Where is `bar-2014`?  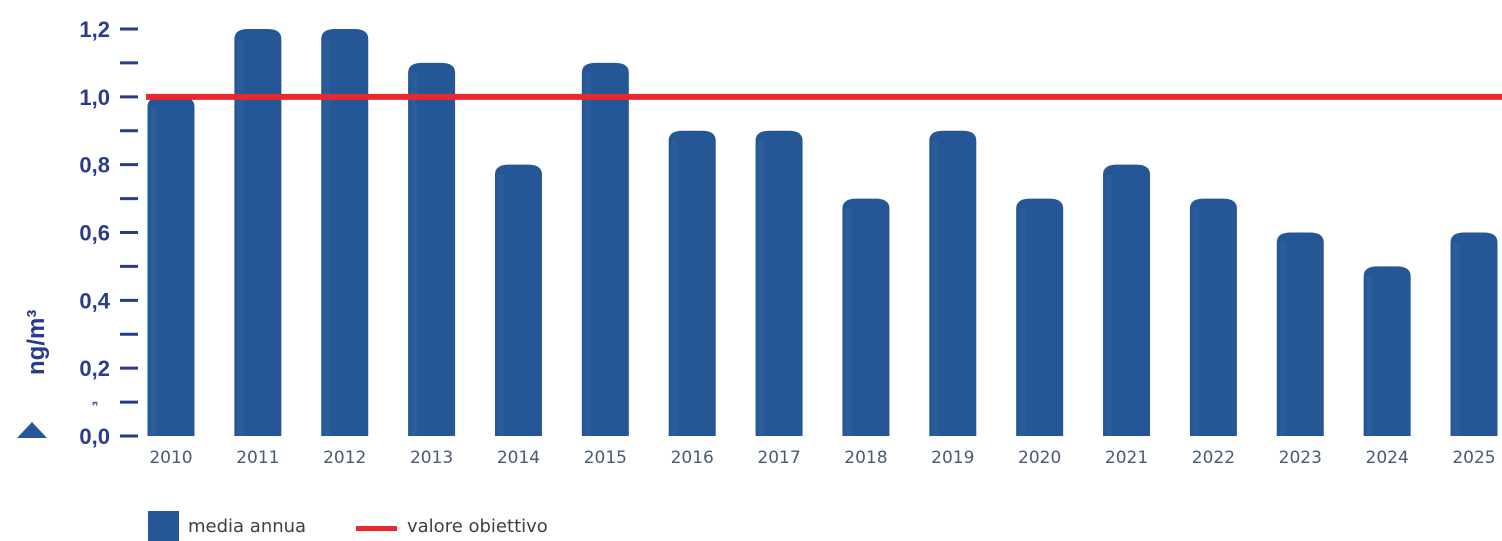 bar-2014 is located at coordinates (518, 300).